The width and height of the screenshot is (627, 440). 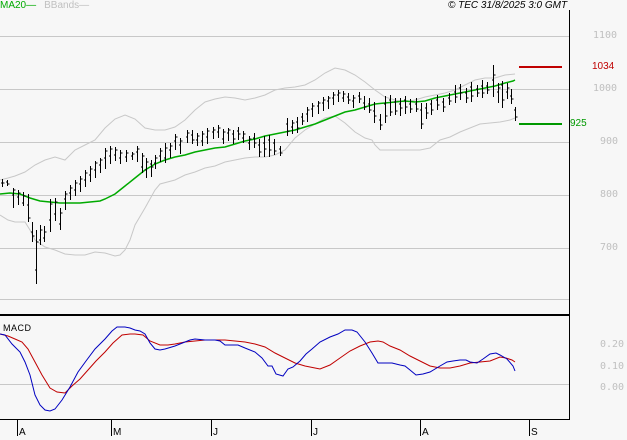 What do you see at coordinates (215, 432) in the screenshot?
I see `x-label-jun: J` at bounding box center [215, 432].